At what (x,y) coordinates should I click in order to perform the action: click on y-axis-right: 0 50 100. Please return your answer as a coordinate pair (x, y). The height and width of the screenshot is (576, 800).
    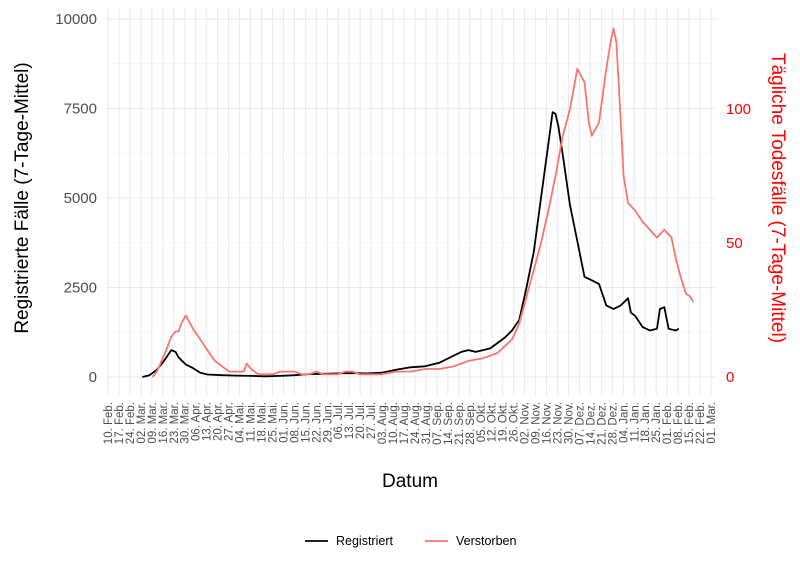
    Looking at the image, I should click on (738, 243).